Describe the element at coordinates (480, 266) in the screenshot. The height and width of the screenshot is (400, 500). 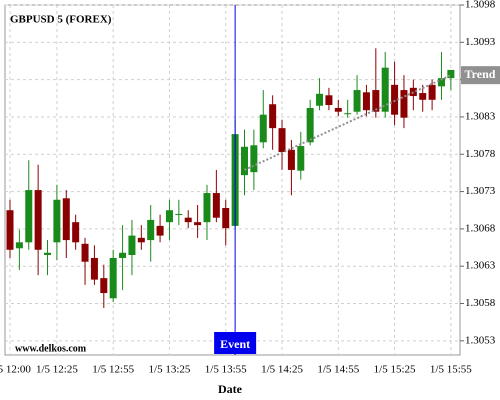
I see `y-tick-label: 1.3063` at that location.